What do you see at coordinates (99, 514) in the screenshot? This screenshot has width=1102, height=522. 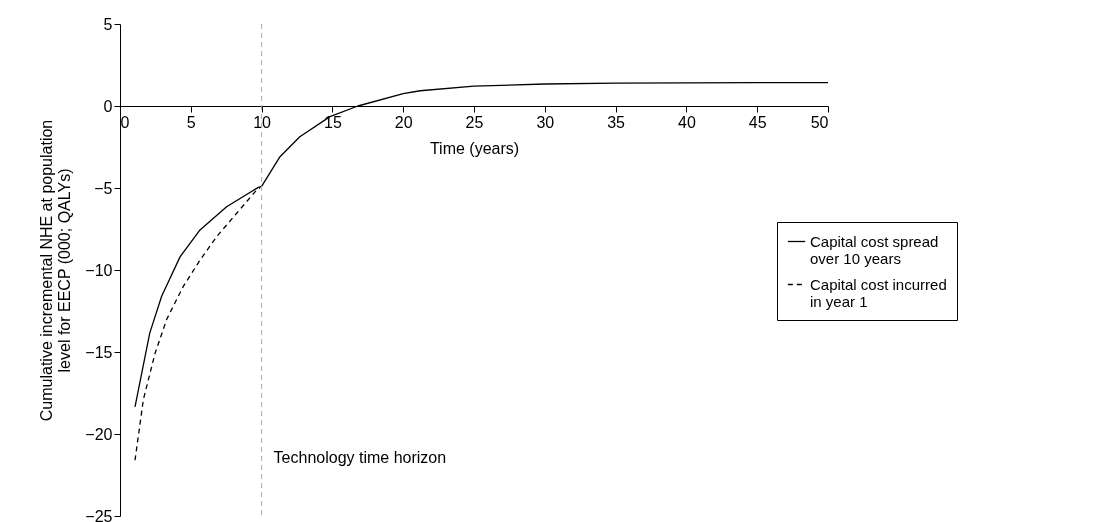 I see `y-tick-label: −25` at bounding box center [99, 514].